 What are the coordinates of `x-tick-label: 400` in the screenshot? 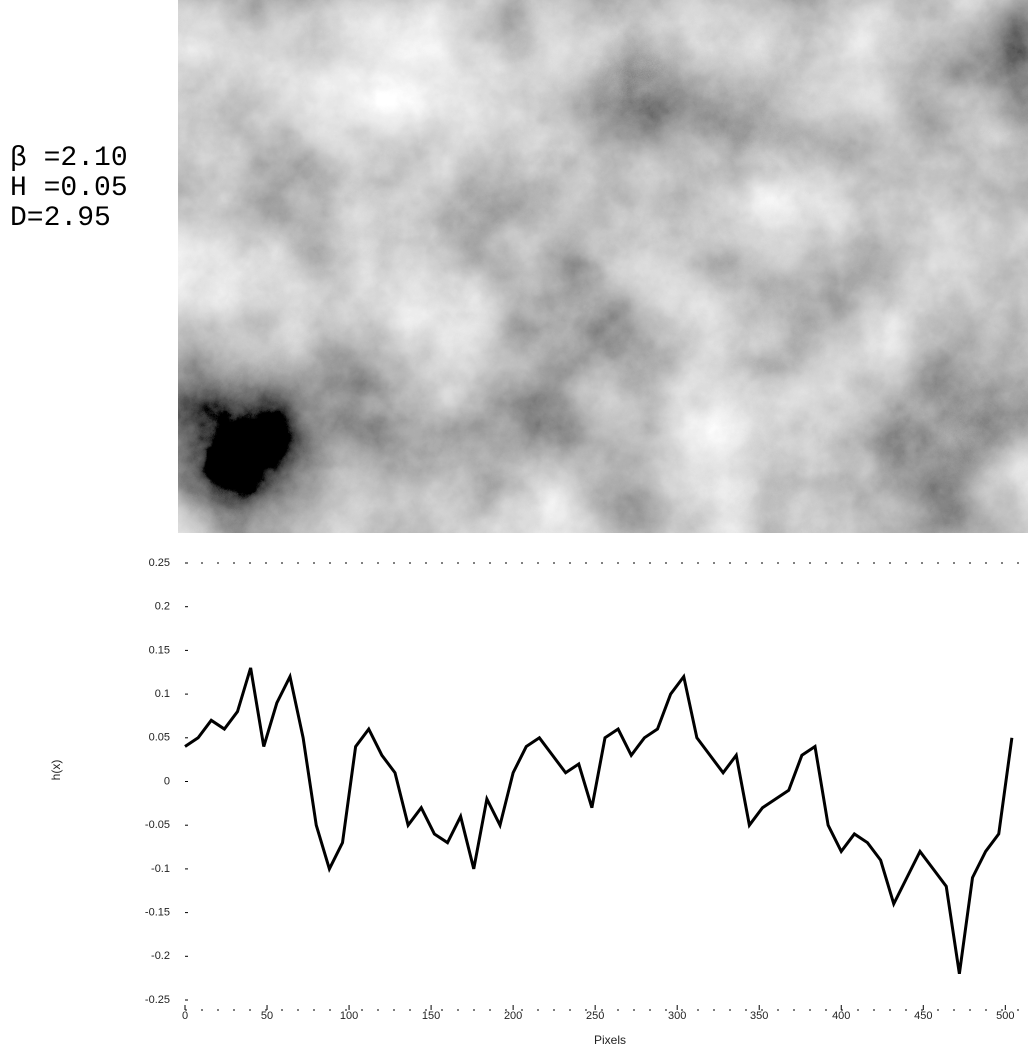 It's located at (841, 1016).